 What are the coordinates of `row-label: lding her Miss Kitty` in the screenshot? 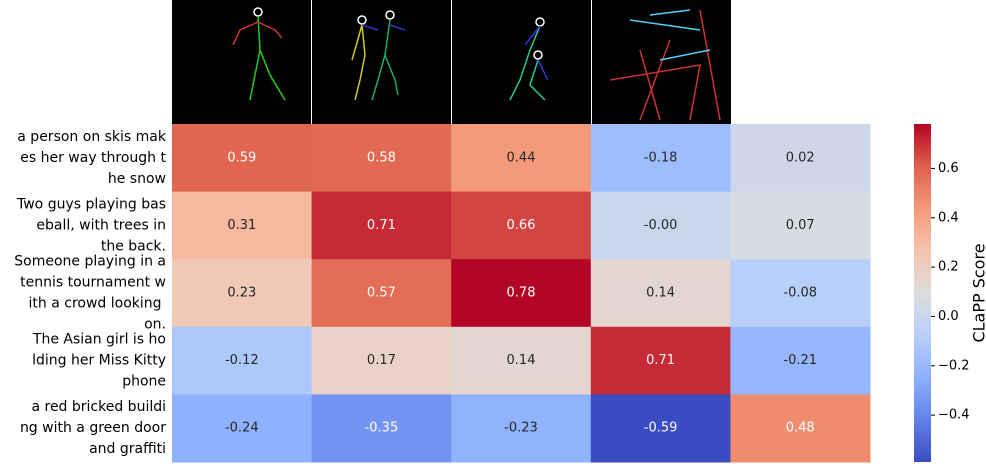 It's located at (99, 361).